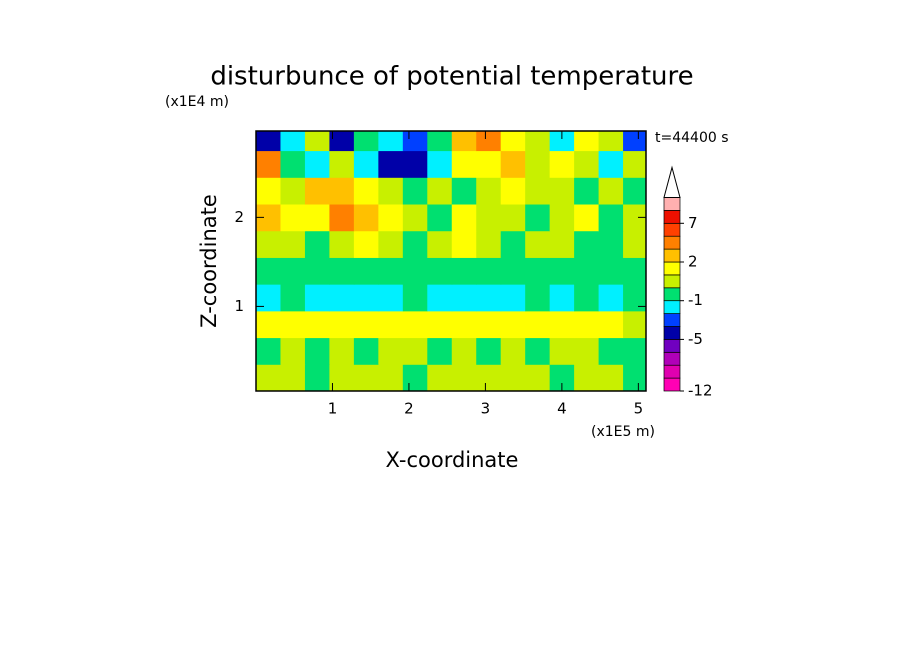 The width and height of the screenshot is (904, 658). What do you see at coordinates (695, 339) in the screenshot?
I see `colorbar-label: -5` at bounding box center [695, 339].